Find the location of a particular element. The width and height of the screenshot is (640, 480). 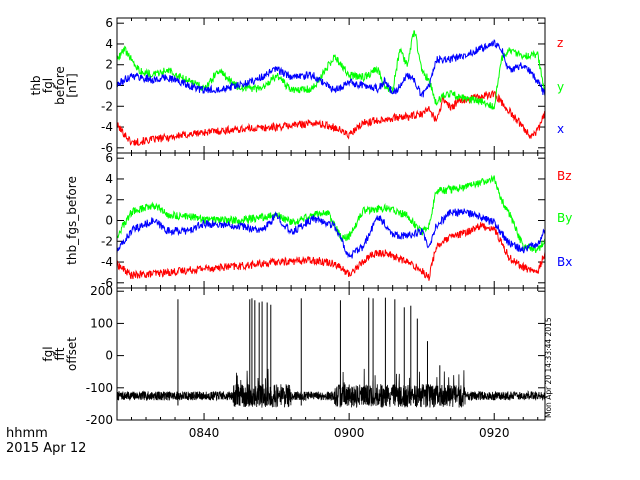

y-axis-label: thb is located at coordinates (36, 86).